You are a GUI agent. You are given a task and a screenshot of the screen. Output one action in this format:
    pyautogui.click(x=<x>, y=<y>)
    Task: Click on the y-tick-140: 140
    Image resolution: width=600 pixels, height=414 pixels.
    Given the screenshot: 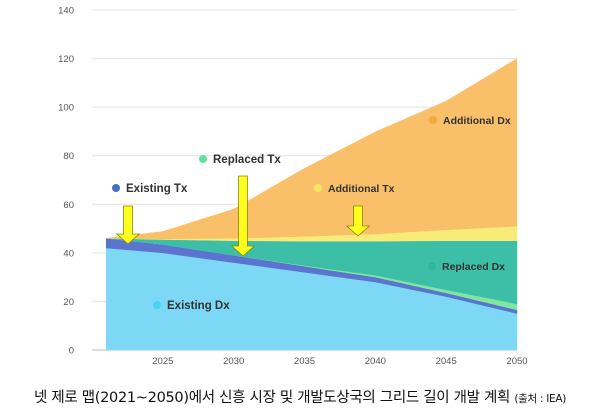 What is the action you would take?
    pyautogui.click(x=66, y=11)
    